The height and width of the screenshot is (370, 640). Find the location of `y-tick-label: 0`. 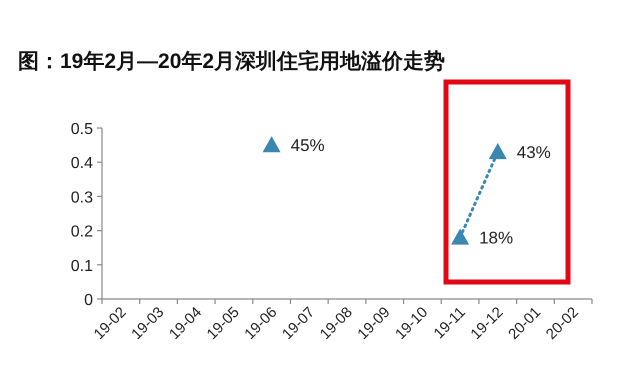

y-tick-label: 0 is located at coordinates (89, 300).